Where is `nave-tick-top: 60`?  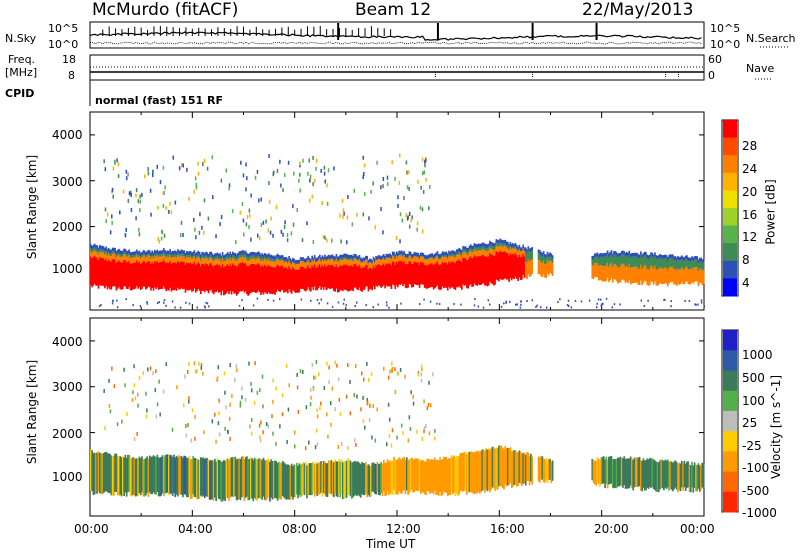 nave-tick-top: 60 is located at coordinates (715, 59).